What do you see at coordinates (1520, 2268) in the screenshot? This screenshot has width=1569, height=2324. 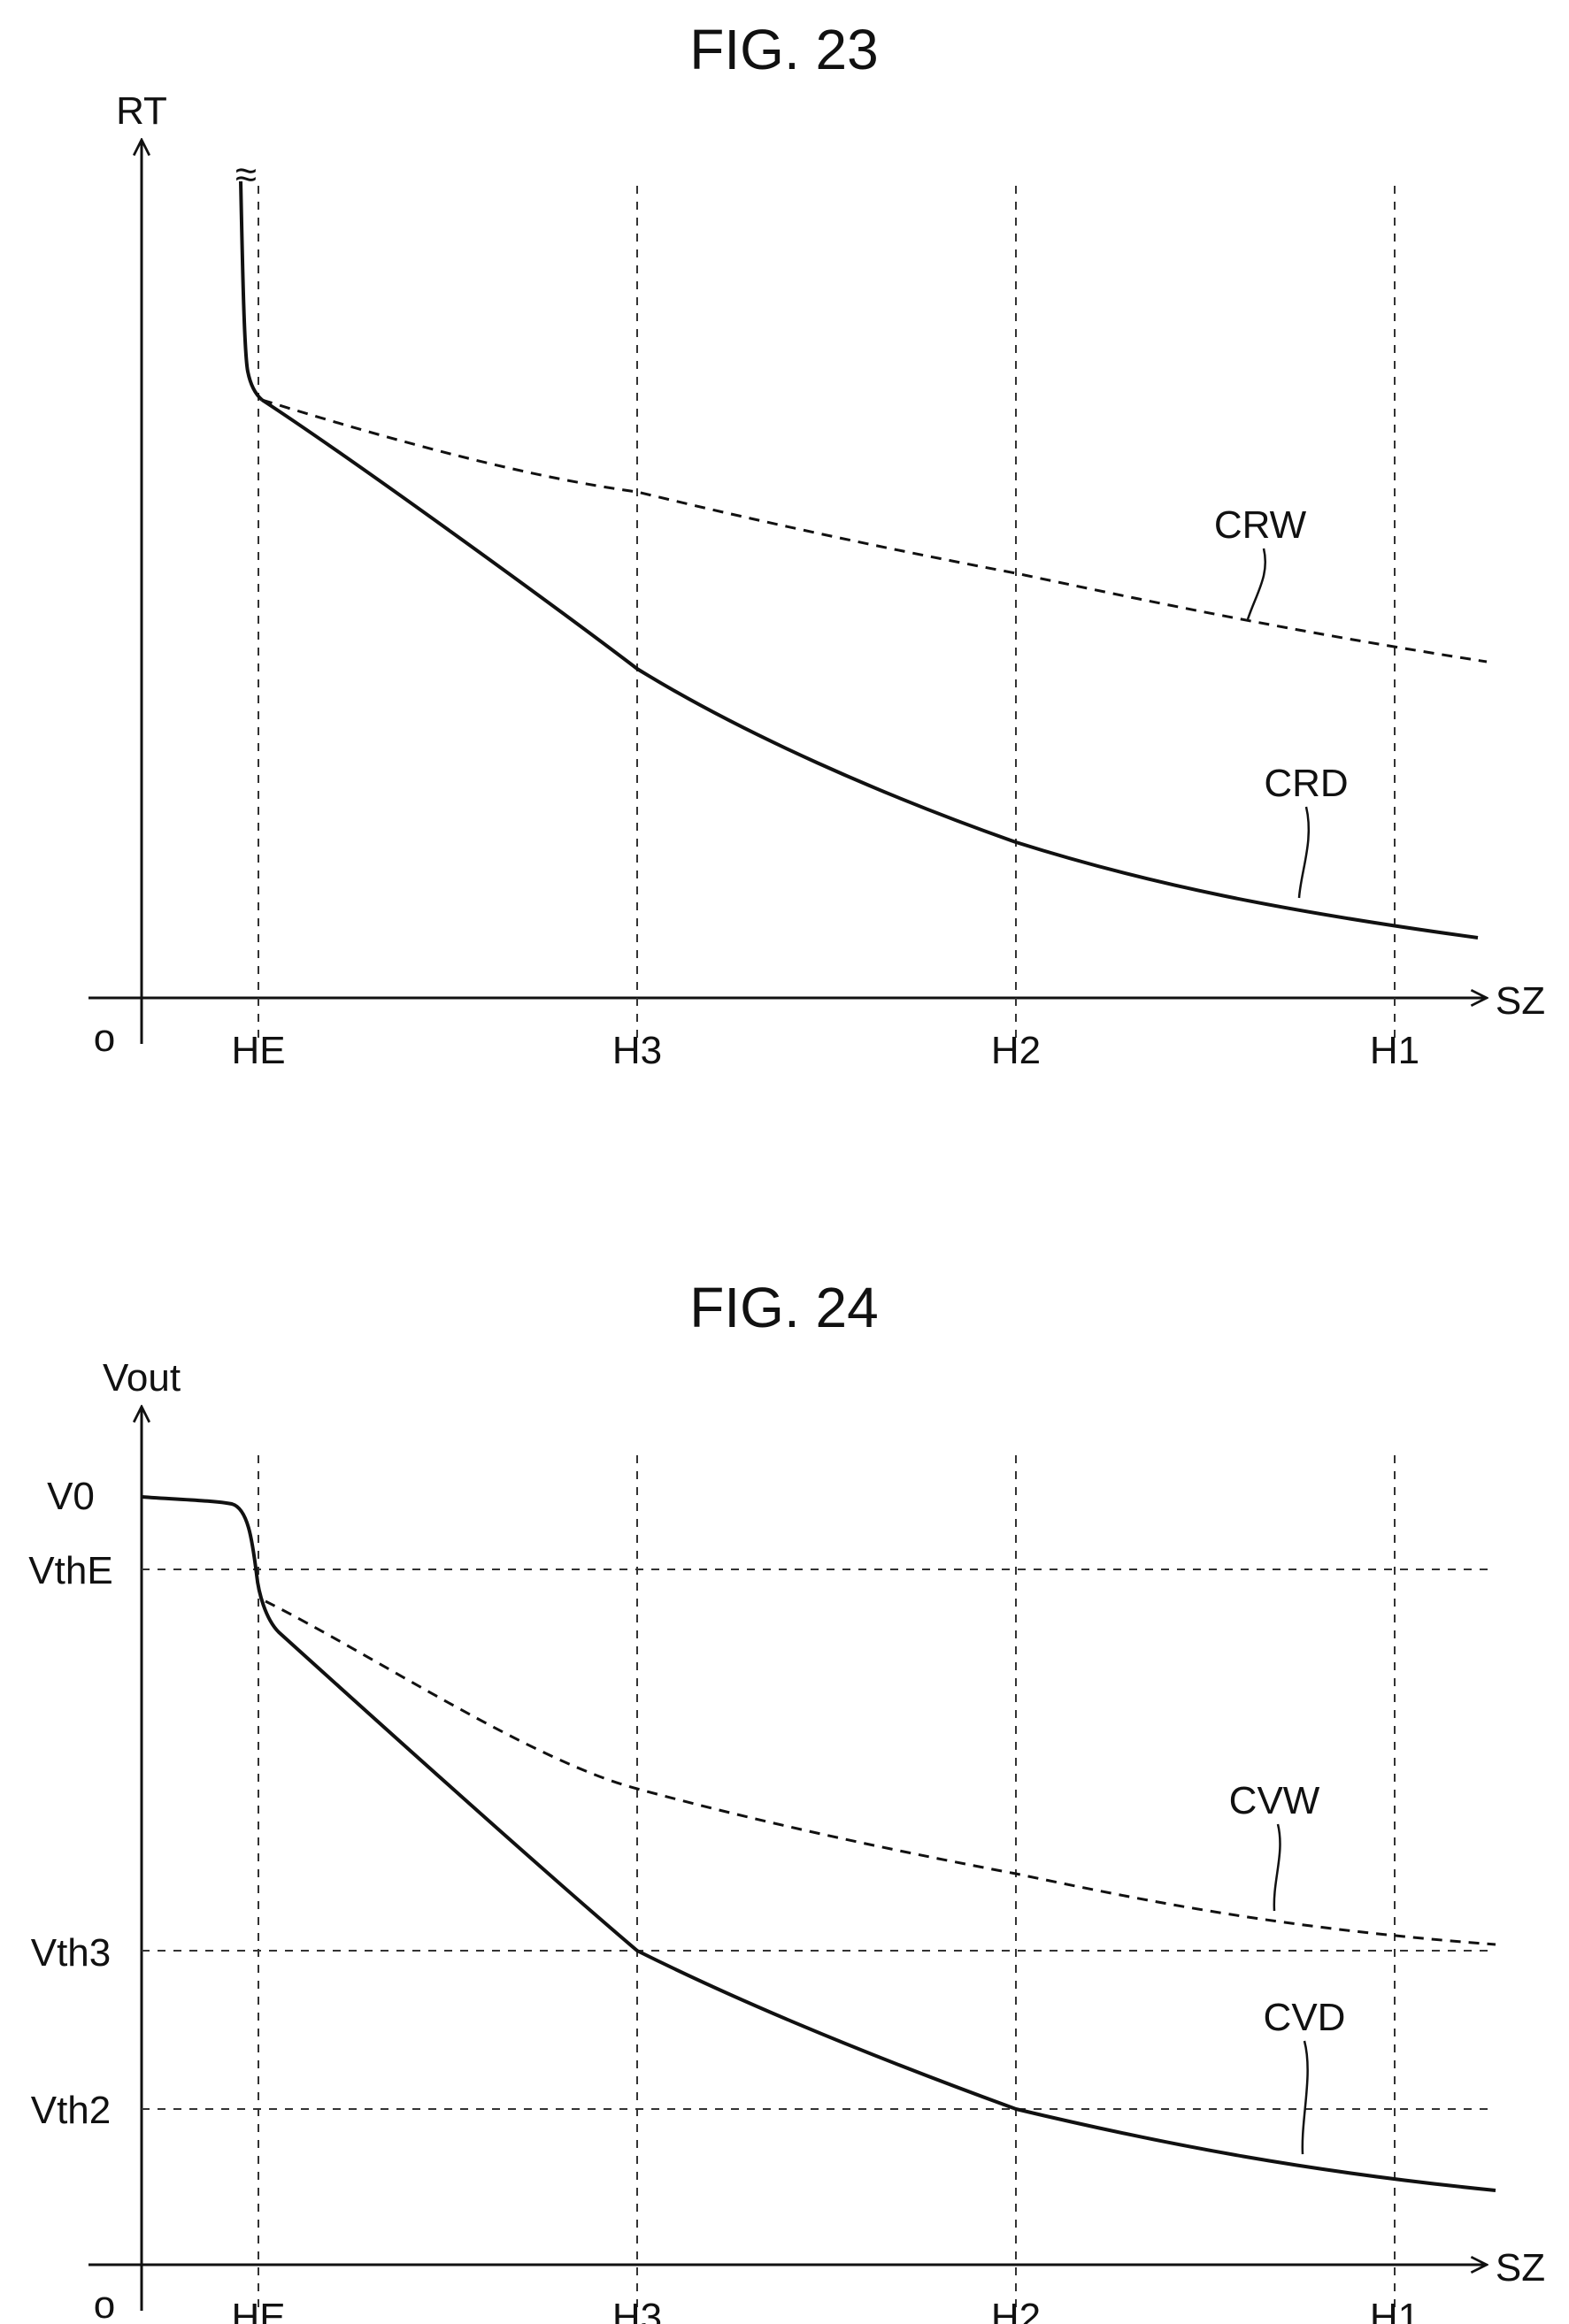 I see `fig24-x-label: SZ` at bounding box center [1520, 2268].